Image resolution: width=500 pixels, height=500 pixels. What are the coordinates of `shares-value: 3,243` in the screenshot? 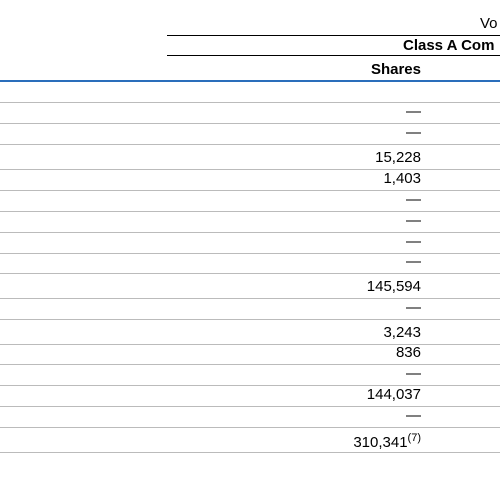 It's located at (402, 332).